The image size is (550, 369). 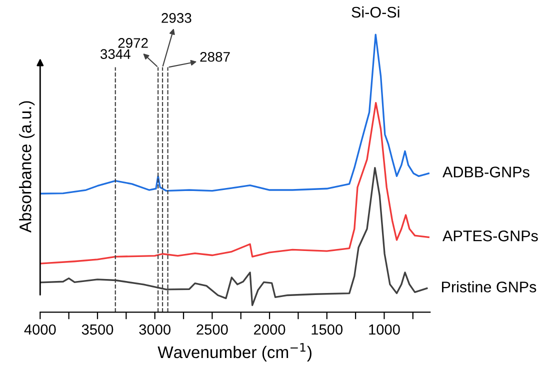 What do you see at coordinates (486, 172) in the screenshot?
I see `series-label: ADBB-GNPs` at bounding box center [486, 172].